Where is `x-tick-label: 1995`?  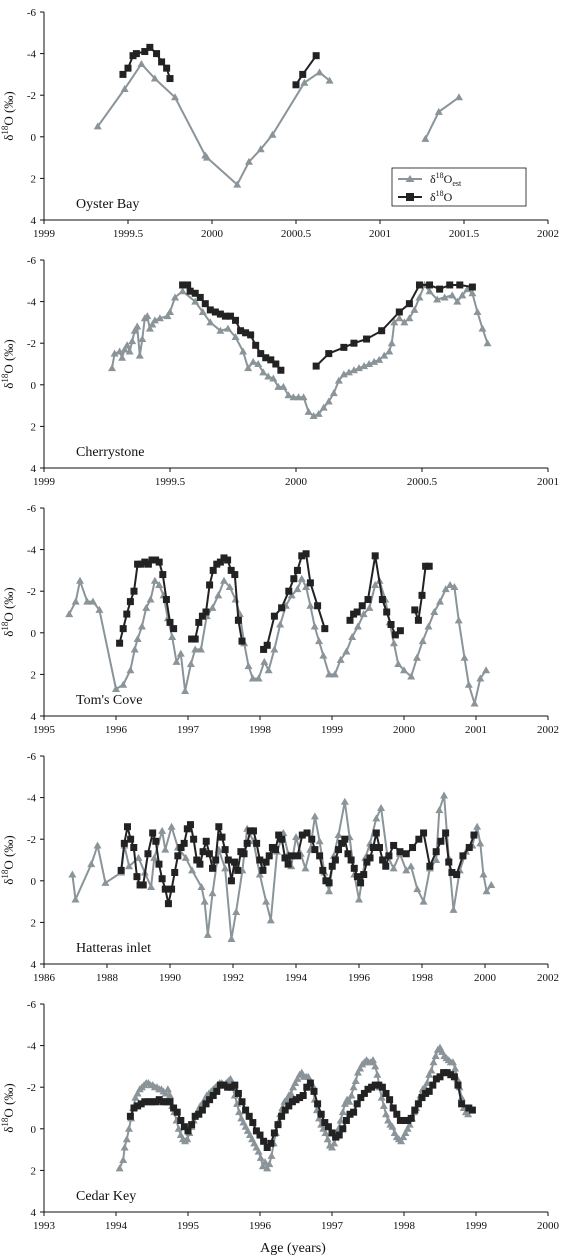
x-tick-label: 1995 is located at coordinates (44, 730).